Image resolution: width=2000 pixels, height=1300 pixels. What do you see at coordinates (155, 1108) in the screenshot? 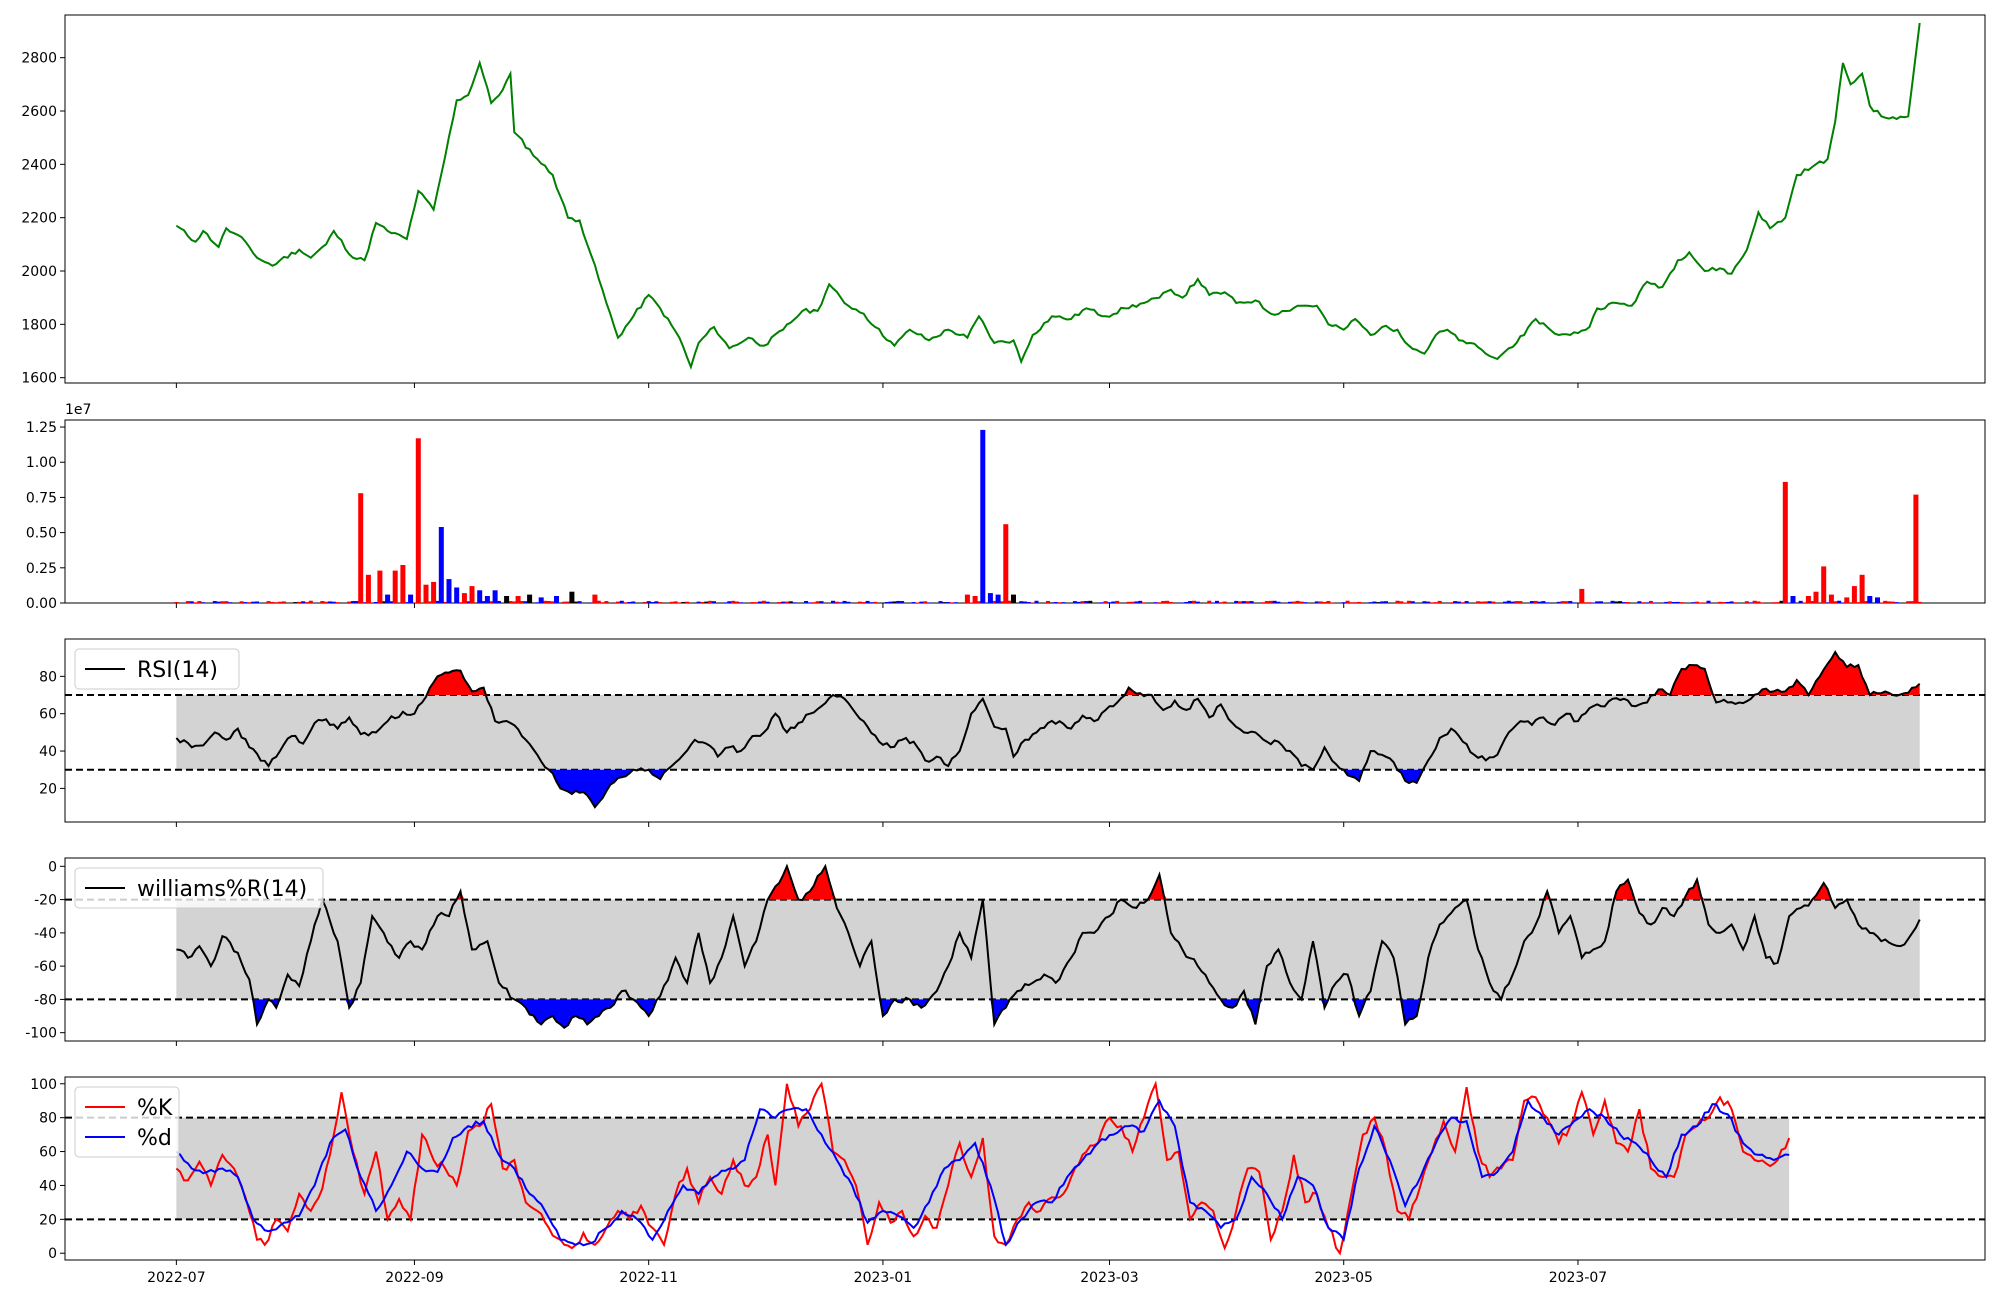
I see `stochastic-legend-label: %K` at bounding box center [155, 1108].